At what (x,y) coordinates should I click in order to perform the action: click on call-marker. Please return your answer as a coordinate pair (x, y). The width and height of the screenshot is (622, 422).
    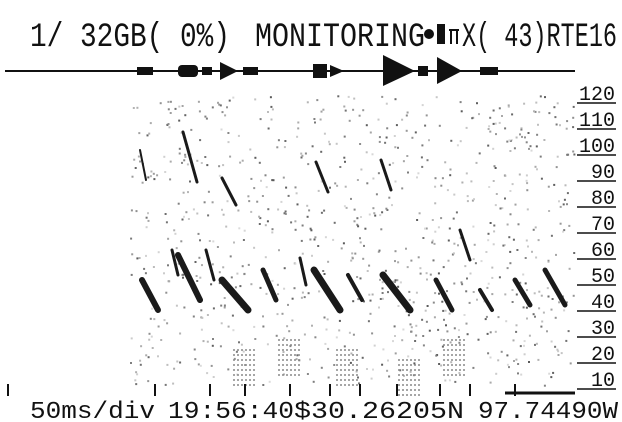
    Looking at the image, I should click on (337, 71).